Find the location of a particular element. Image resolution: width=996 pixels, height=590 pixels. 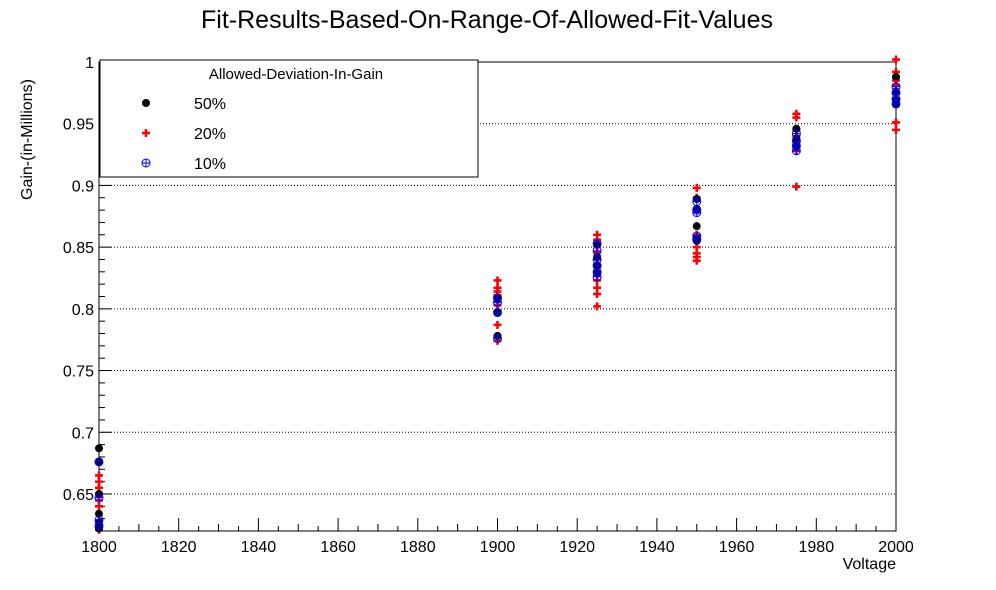

legend-title: Allowed-Deviation-In-Gain is located at coordinates (296, 74).